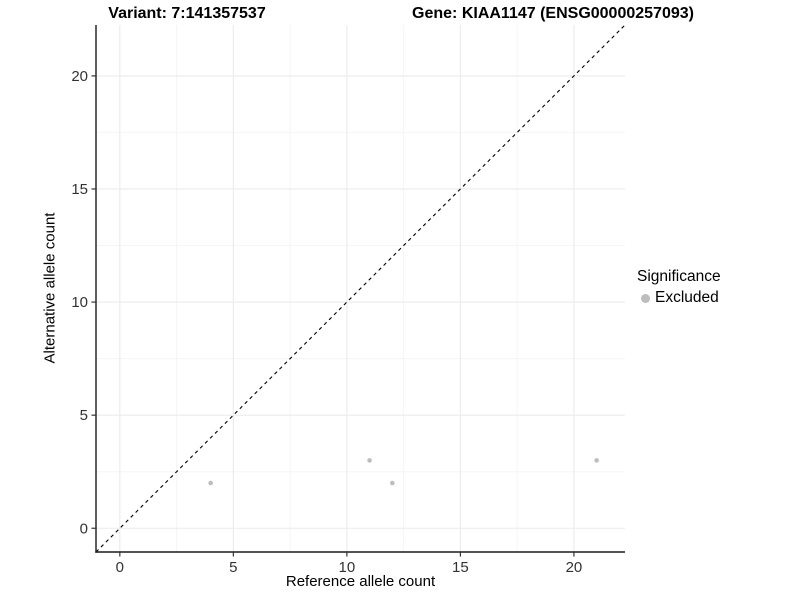  What do you see at coordinates (50, 288) in the screenshot?
I see `y-axis-title: Alternative allele count` at bounding box center [50, 288].